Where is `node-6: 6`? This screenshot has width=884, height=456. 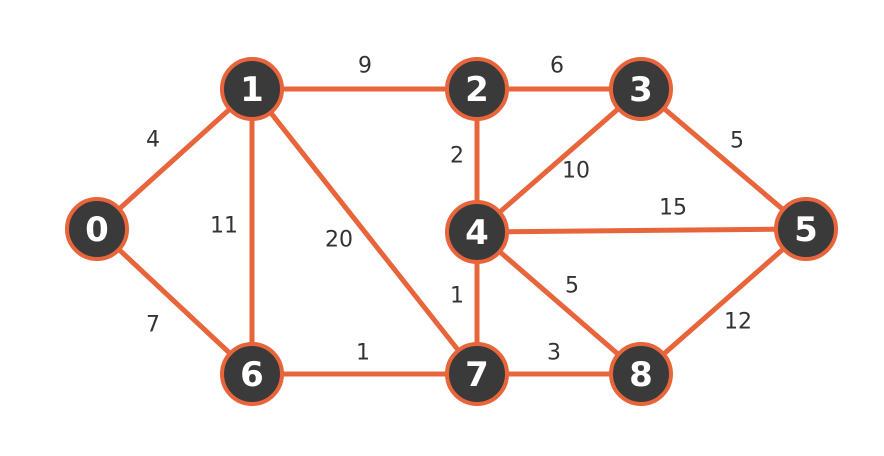 node-6: 6 is located at coordinates (252, 374).